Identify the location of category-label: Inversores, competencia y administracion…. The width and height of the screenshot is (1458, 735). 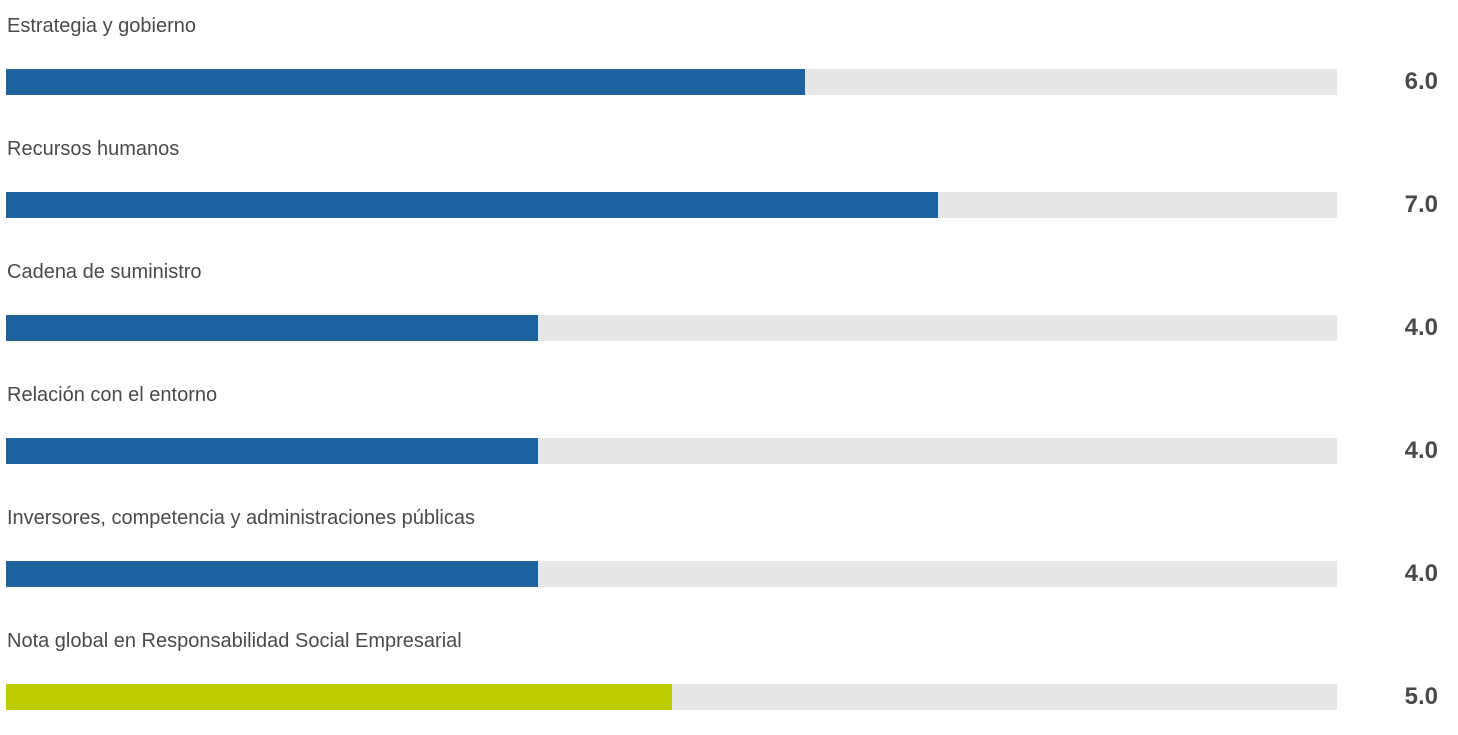
(241, 518).